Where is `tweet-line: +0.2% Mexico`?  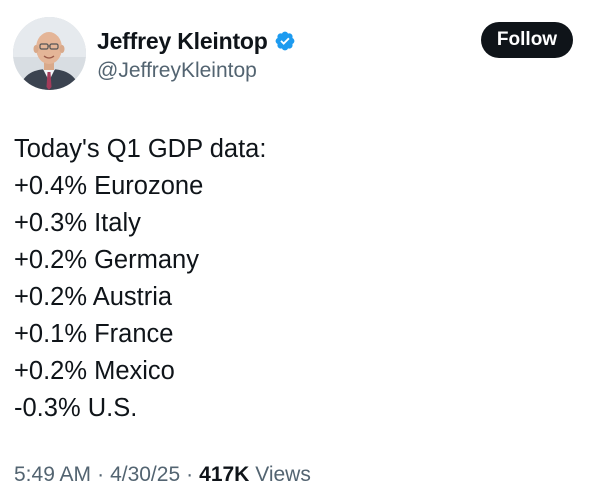
tweet-line: +0.2% Mexico is located at coordinates (94, 371).